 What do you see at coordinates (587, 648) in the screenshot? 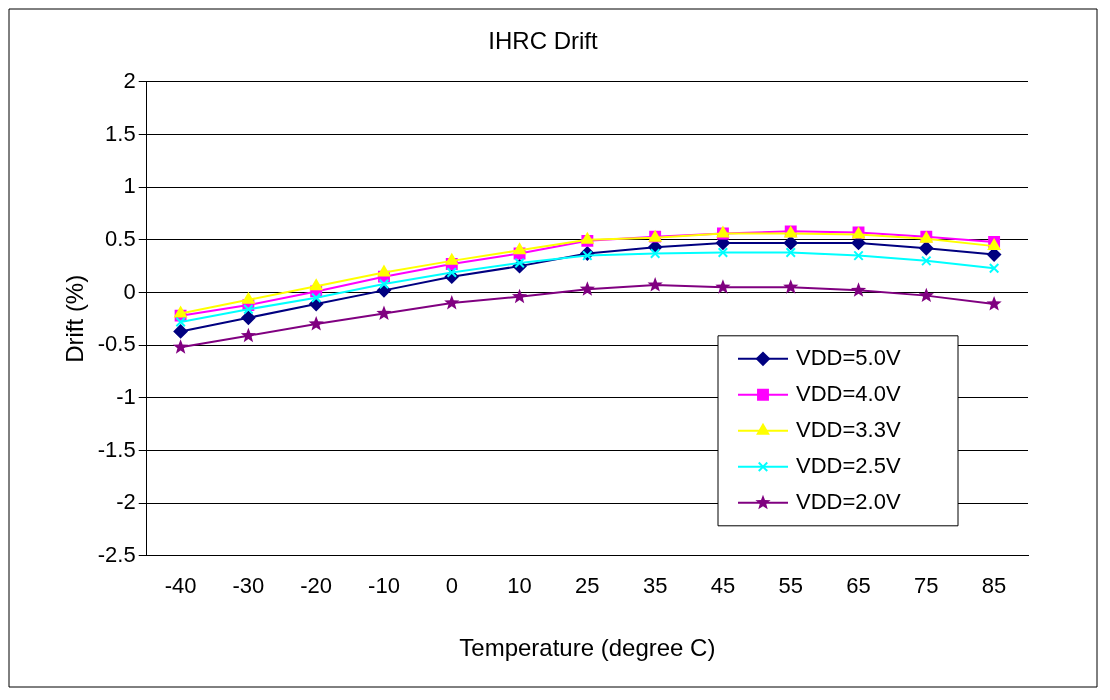
I see `x-axis-title: Temperature (degree C)` at bounding box center [587, 648].